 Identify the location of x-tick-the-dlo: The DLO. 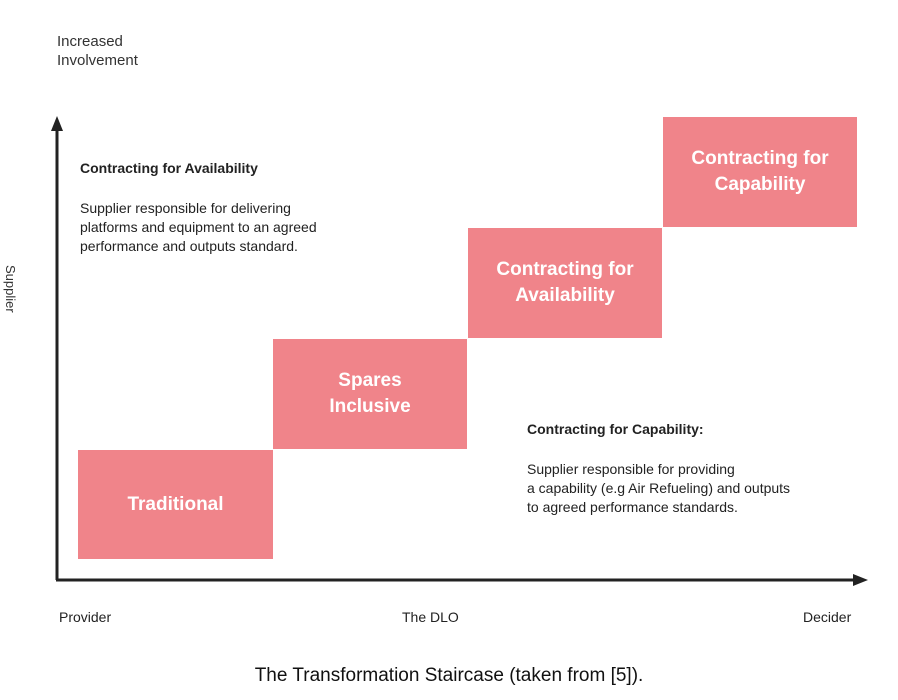
(430, 617).